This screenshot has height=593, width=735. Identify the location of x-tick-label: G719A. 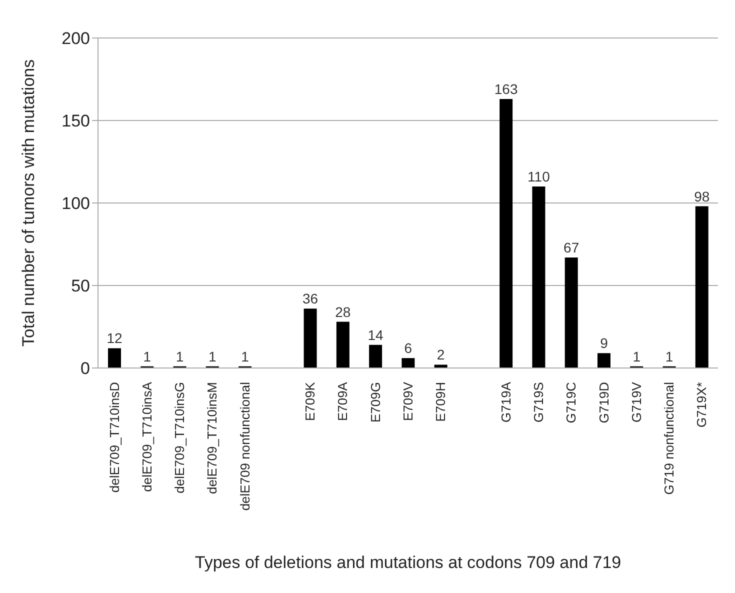
(506, 402).